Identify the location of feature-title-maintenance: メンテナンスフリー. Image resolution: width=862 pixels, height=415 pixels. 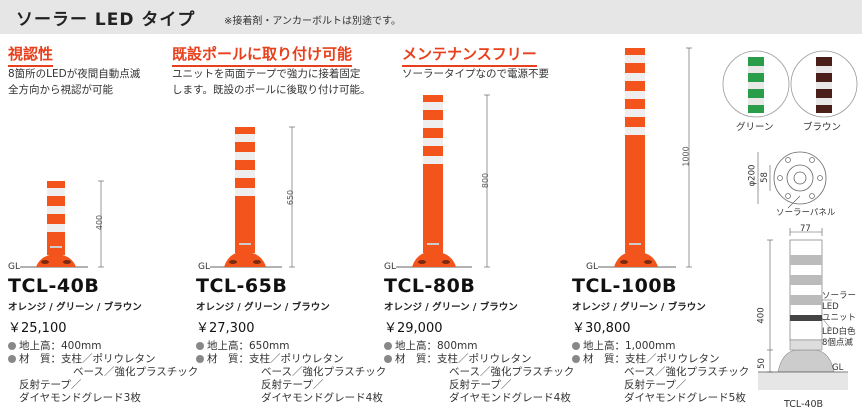
(469, 55).